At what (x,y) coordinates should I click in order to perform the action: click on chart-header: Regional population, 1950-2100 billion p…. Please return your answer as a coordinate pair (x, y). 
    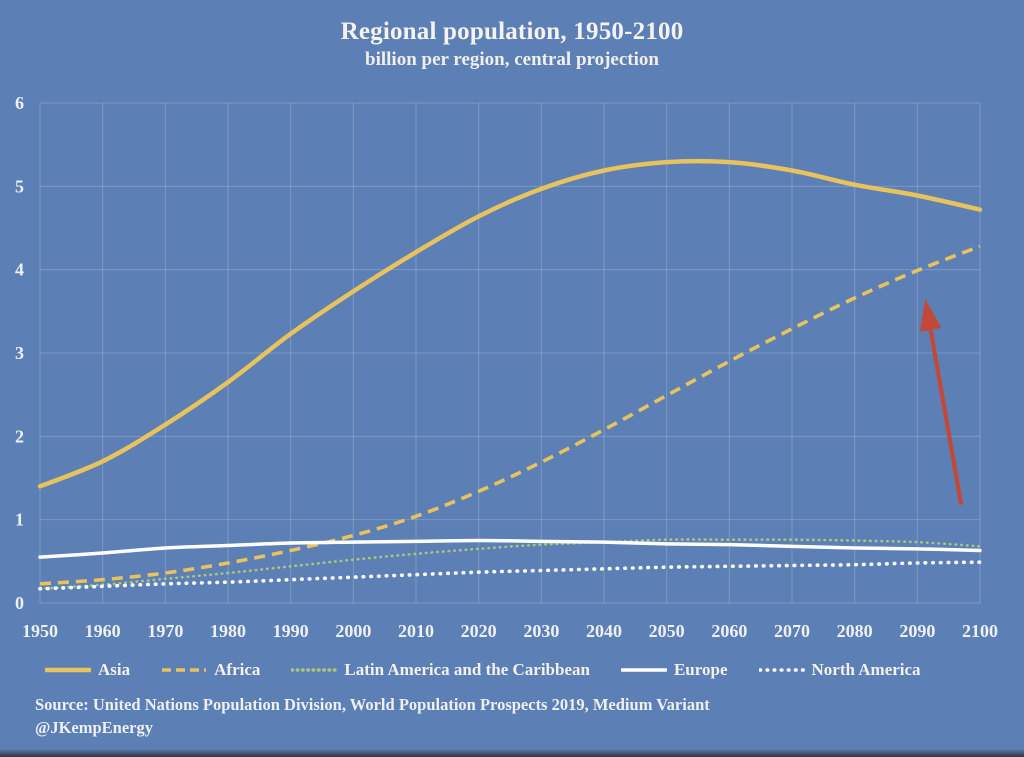
    Looking at the image, I should click on (512, 35).